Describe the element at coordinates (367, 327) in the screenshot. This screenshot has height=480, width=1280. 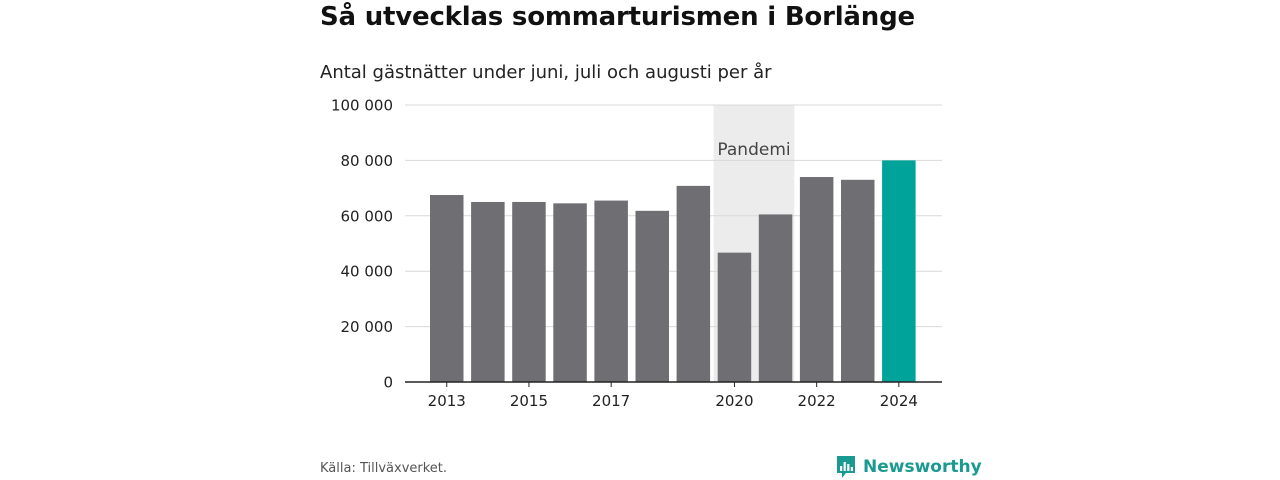
I see `y-tick-label: 20 000` at that location.